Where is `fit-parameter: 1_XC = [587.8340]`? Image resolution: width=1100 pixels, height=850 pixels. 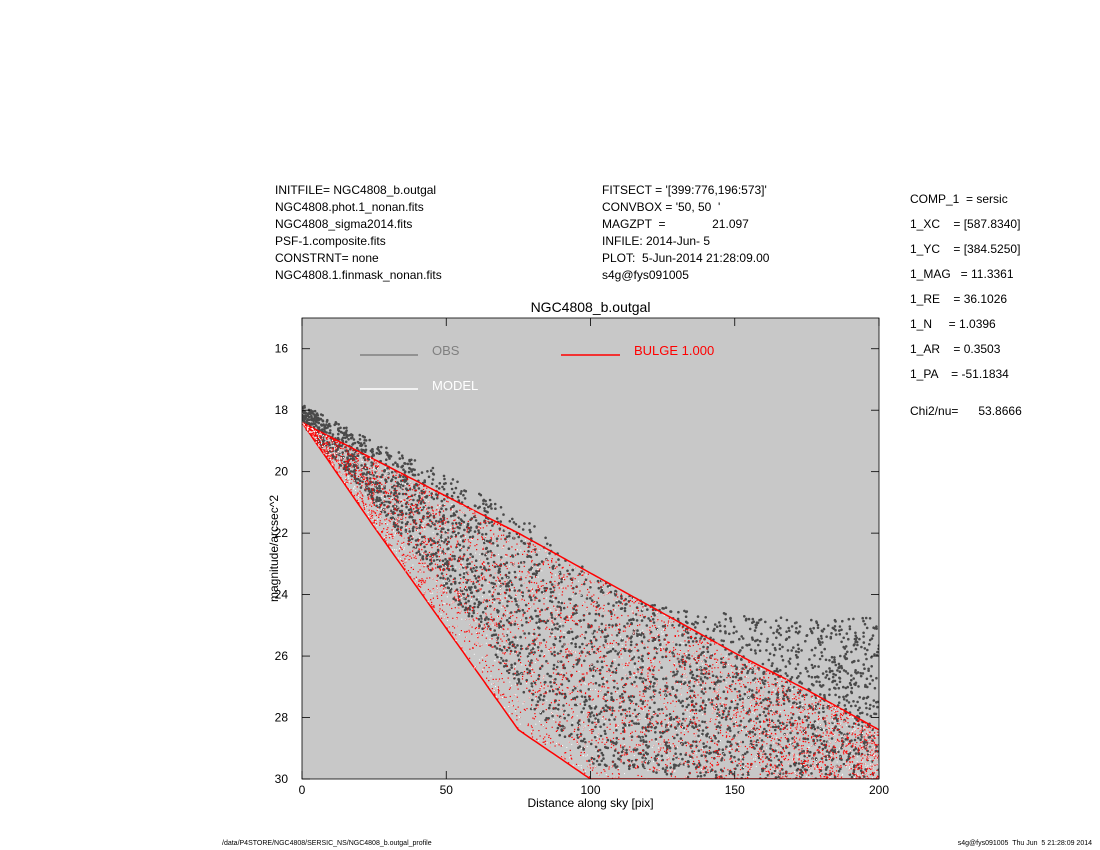
fit-parameter: 1_XC = [587.8340] is located at coordinates (965, 224).